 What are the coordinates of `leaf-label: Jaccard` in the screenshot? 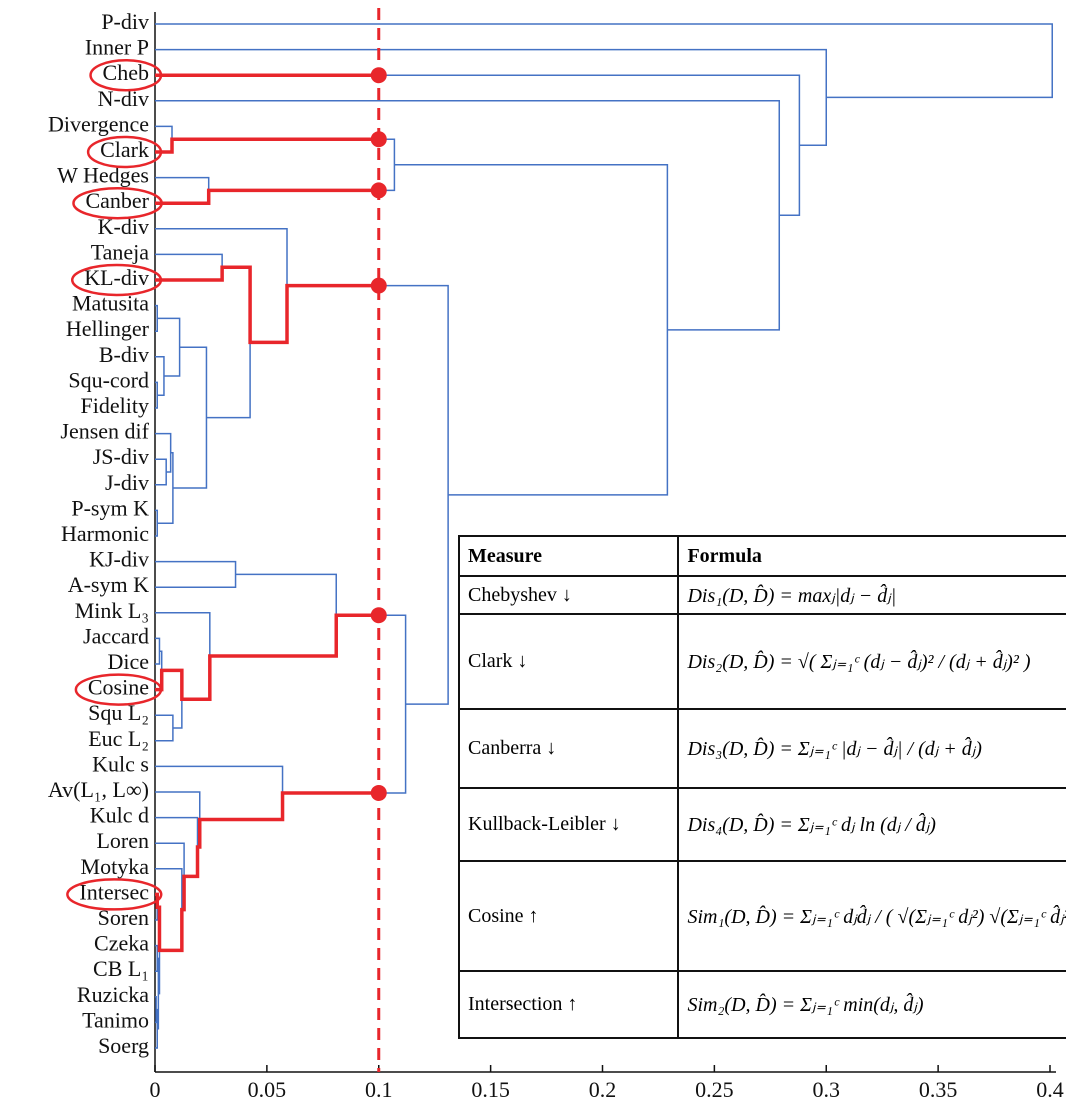 It's located at (116, 635).